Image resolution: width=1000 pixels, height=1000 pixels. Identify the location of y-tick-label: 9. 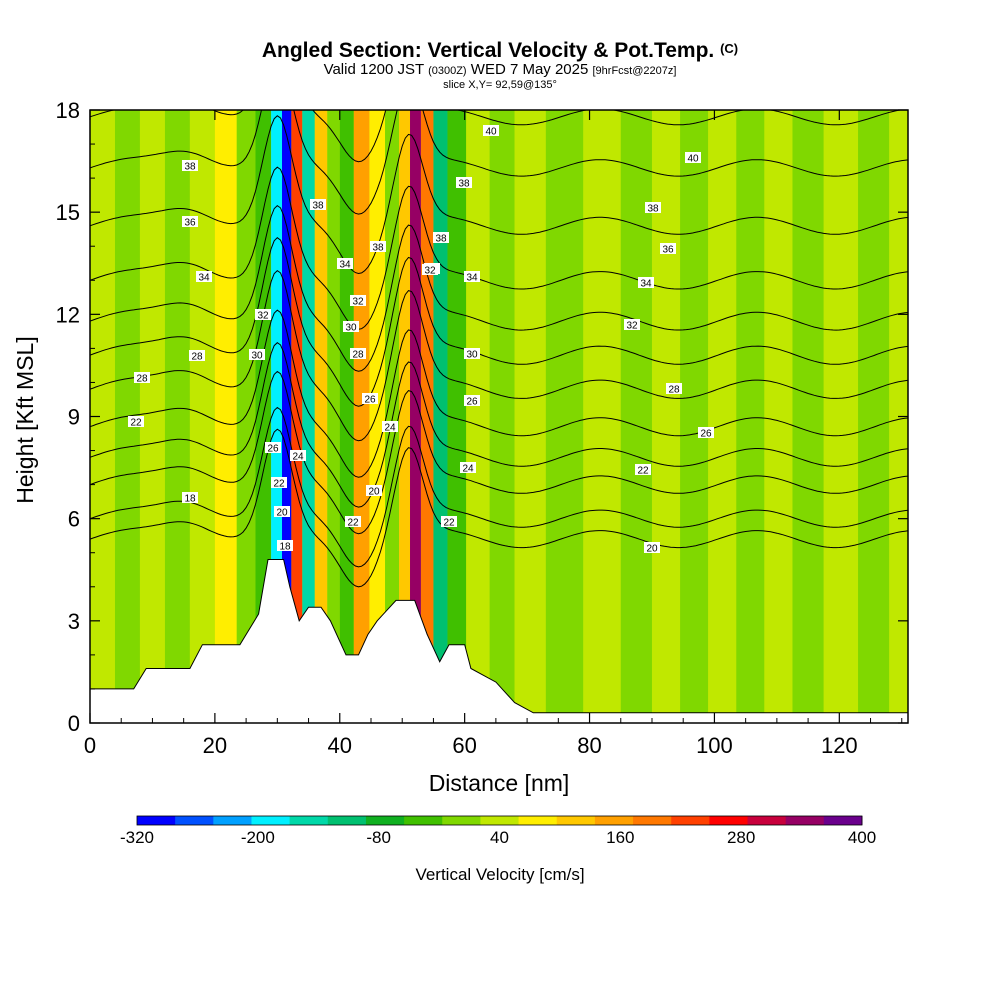
(74, 417).